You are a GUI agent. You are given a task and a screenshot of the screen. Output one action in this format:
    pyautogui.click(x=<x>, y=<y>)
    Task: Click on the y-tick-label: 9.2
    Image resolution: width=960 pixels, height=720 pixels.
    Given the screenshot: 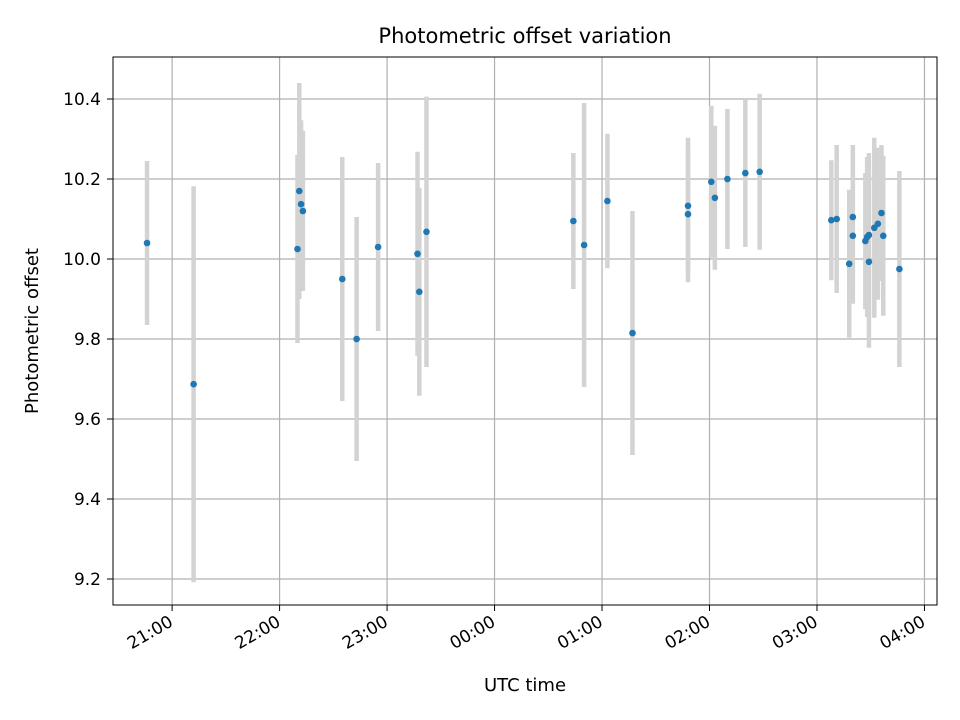 What is the action you would take?
    pyautogui.click(x=87, y=580)
    